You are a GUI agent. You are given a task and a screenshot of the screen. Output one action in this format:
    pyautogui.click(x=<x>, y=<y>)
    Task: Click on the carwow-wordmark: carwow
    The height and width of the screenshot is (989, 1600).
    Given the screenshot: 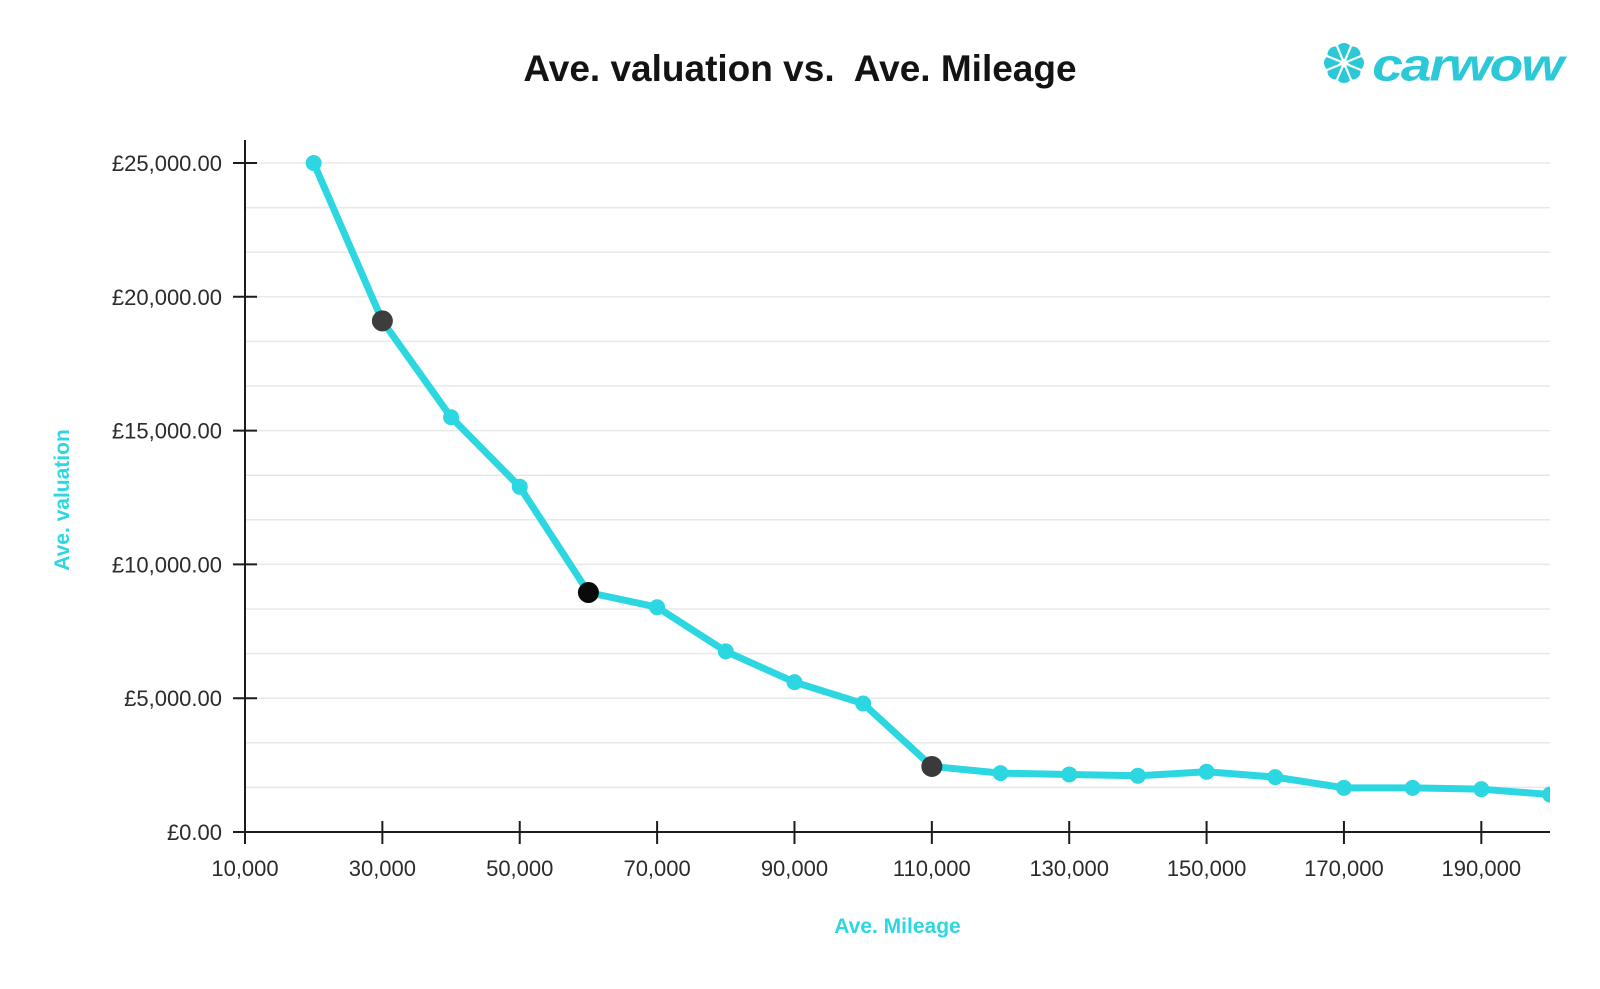 What is the action you would take?
    pyautogui.click(x=1468, y=65)
    